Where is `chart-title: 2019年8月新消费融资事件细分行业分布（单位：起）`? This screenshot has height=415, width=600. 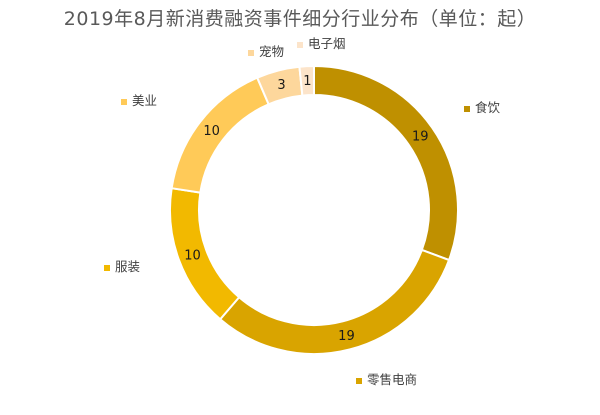
chart-title: 2019年8月新消费融资事件细分行业分布（单位：起） is located at coordinates (300, 19).